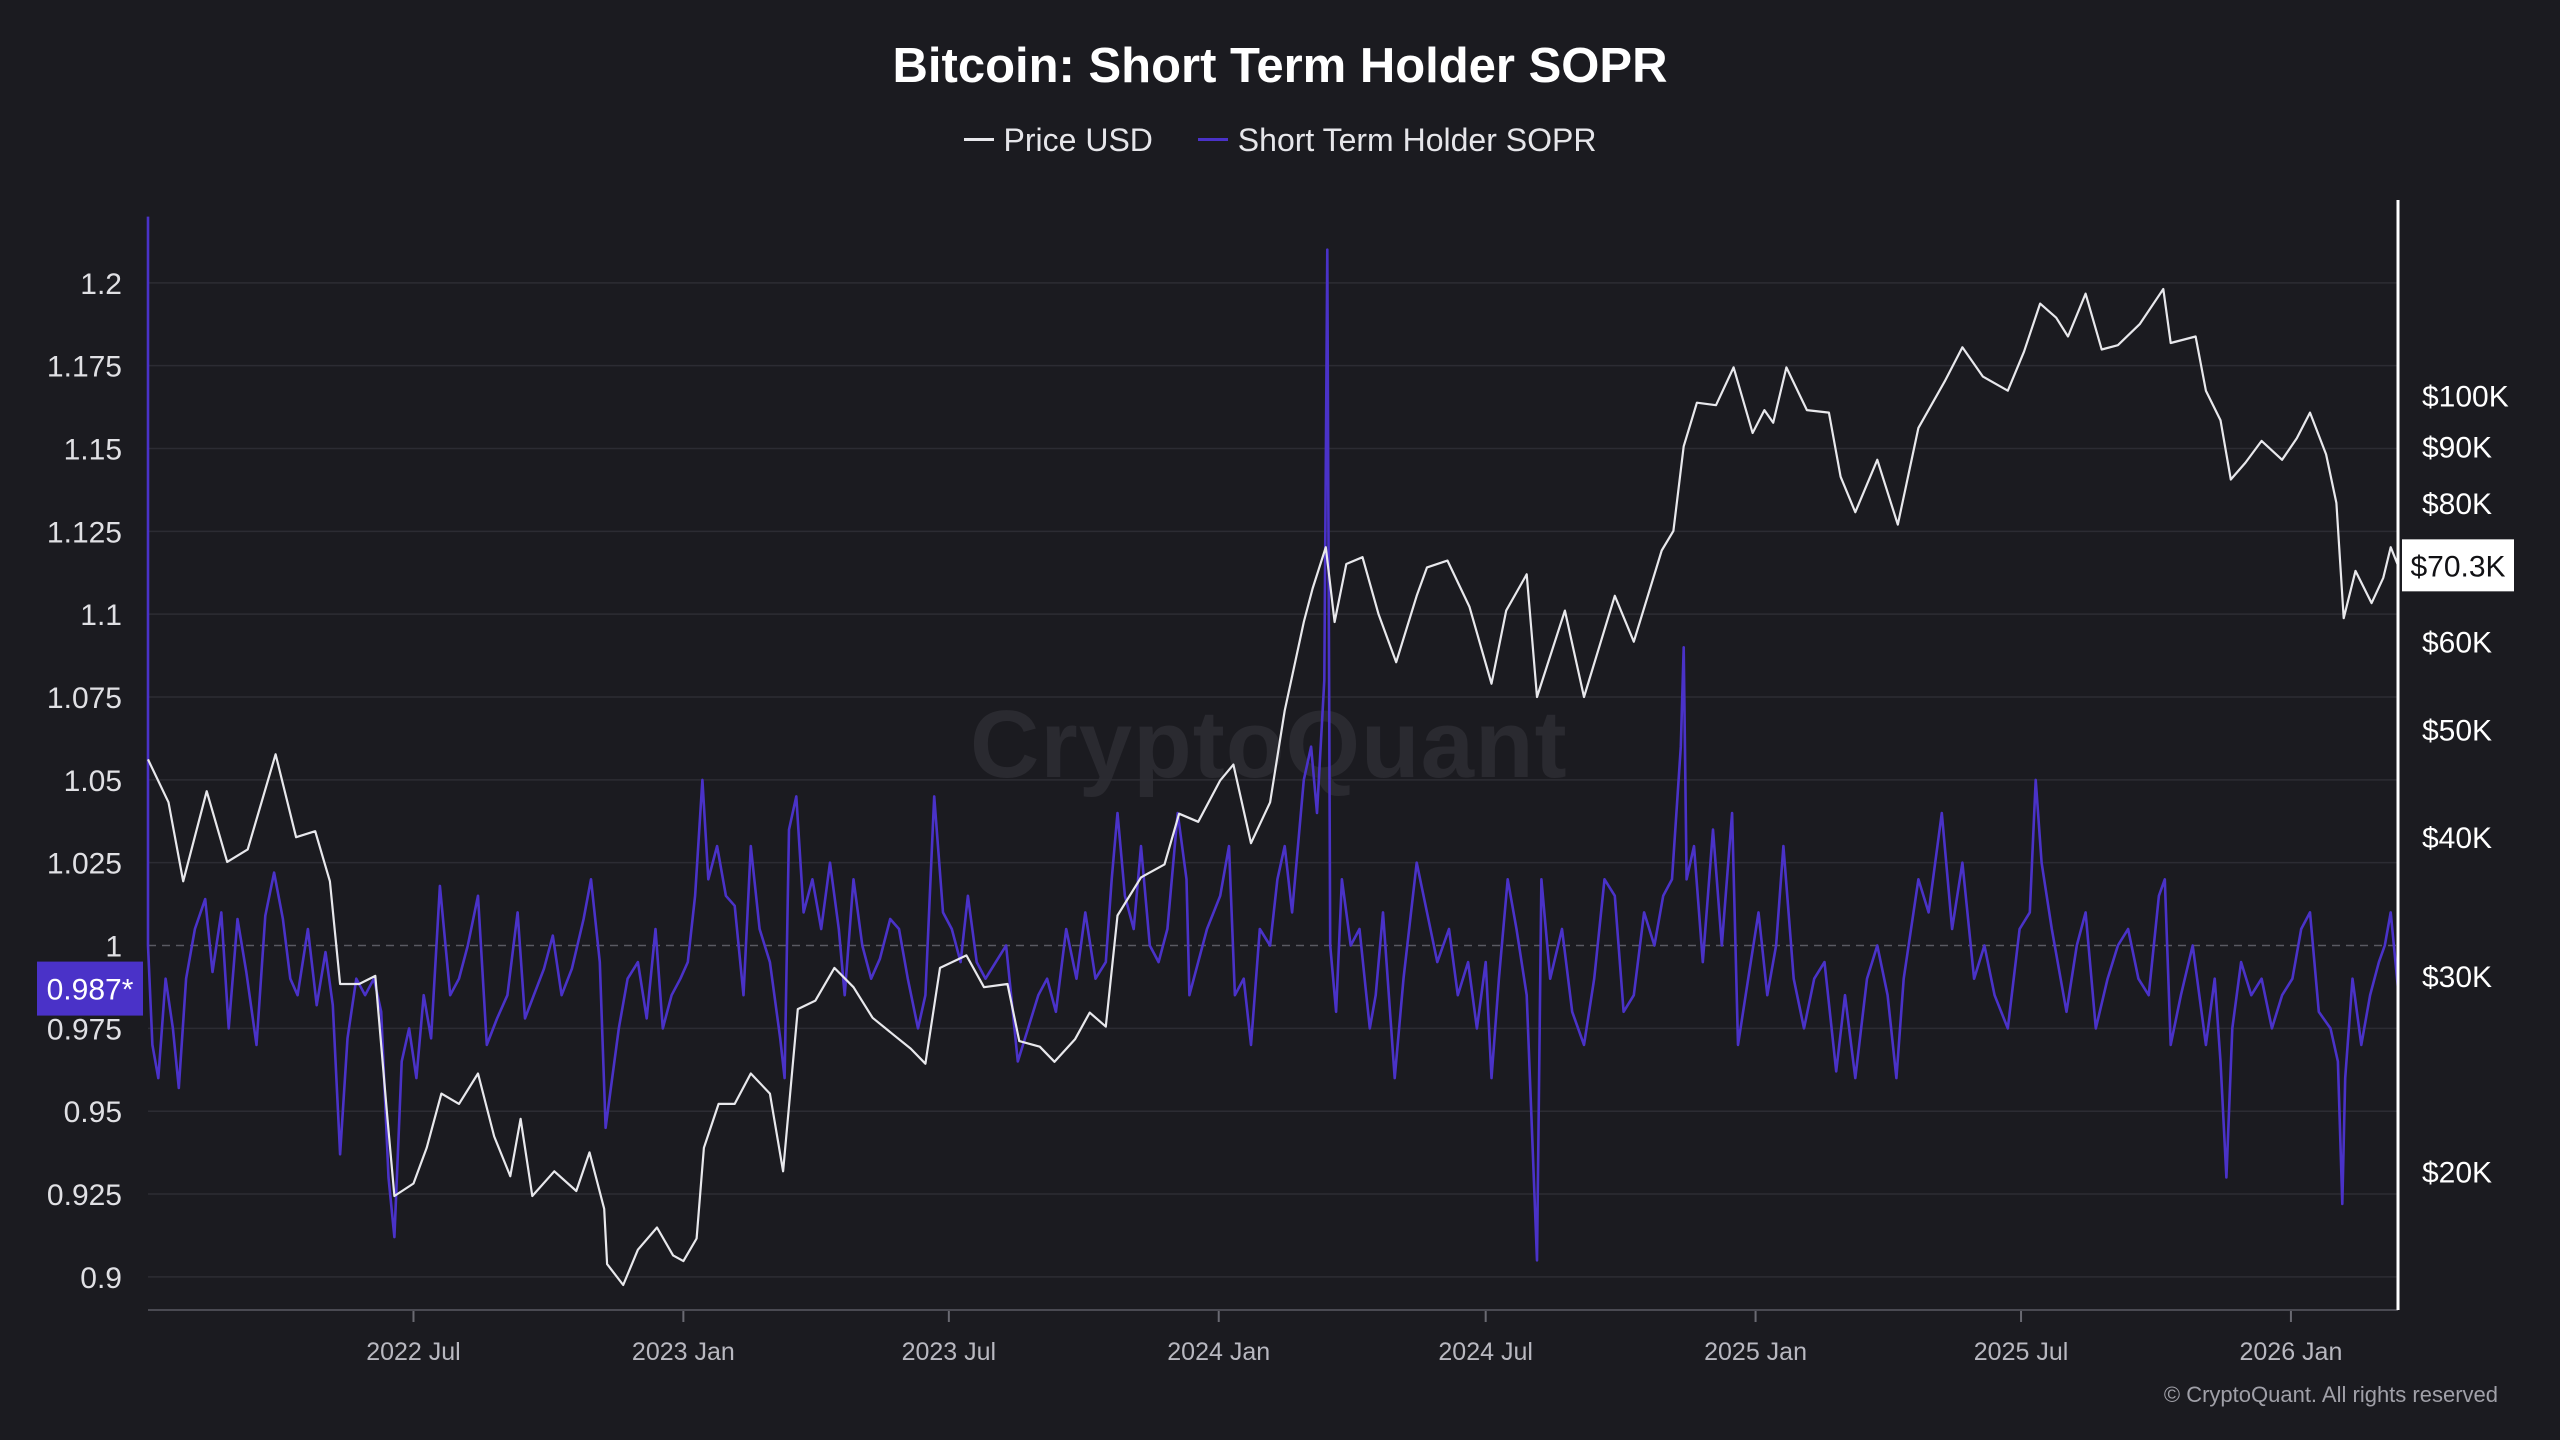  Describe the element at coordinates (1280, 66) in the screenshot. I see `chart-title: Bitcoin: Short Term Holder SOPR` at that location.